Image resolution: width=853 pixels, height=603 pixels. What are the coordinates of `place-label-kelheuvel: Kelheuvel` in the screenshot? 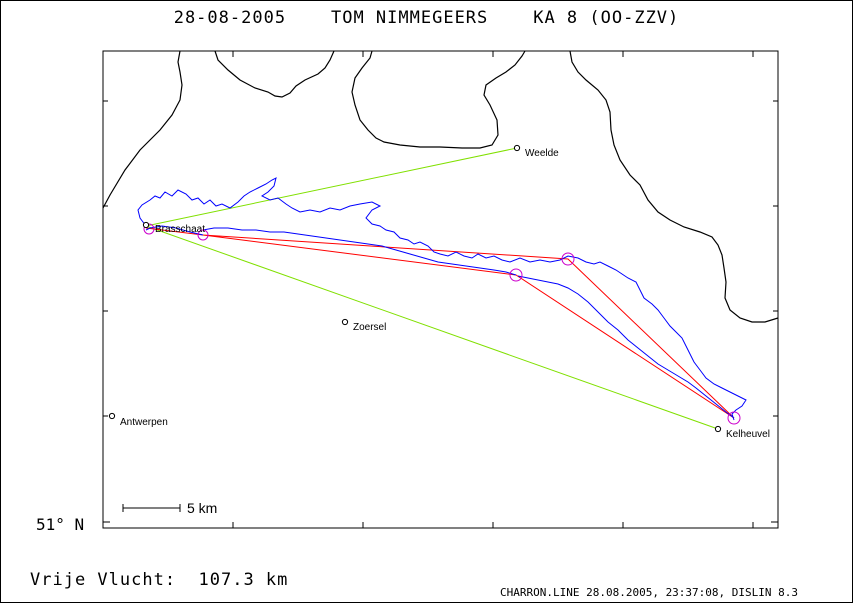 It's located at (748, 434).